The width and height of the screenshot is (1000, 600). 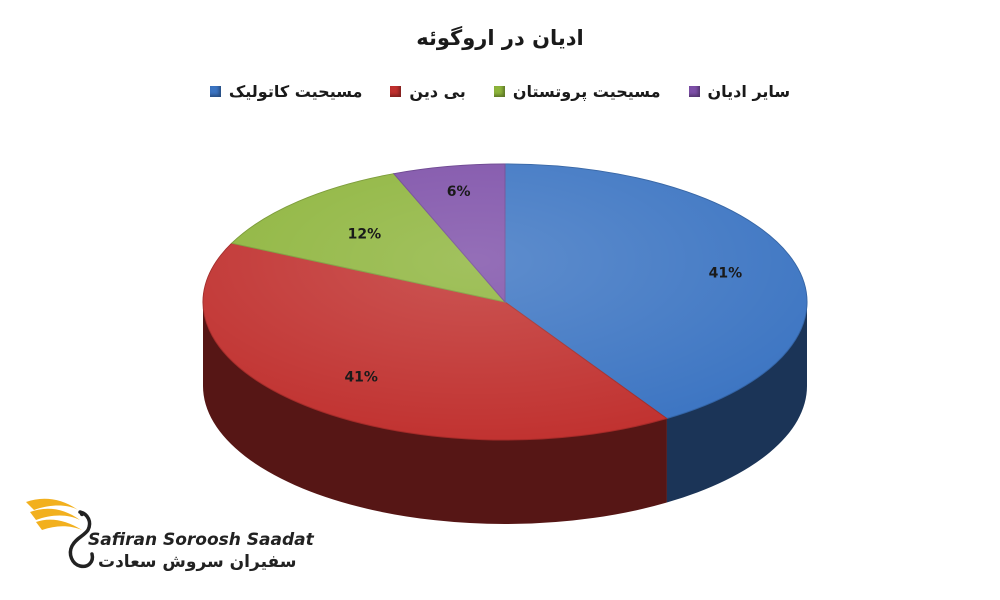 What do you see at coordinates (201, 540) in the screenshot?
I see `logo-latin-text: Safiran Soroosh Saadat` at bounding box center [201, 540].